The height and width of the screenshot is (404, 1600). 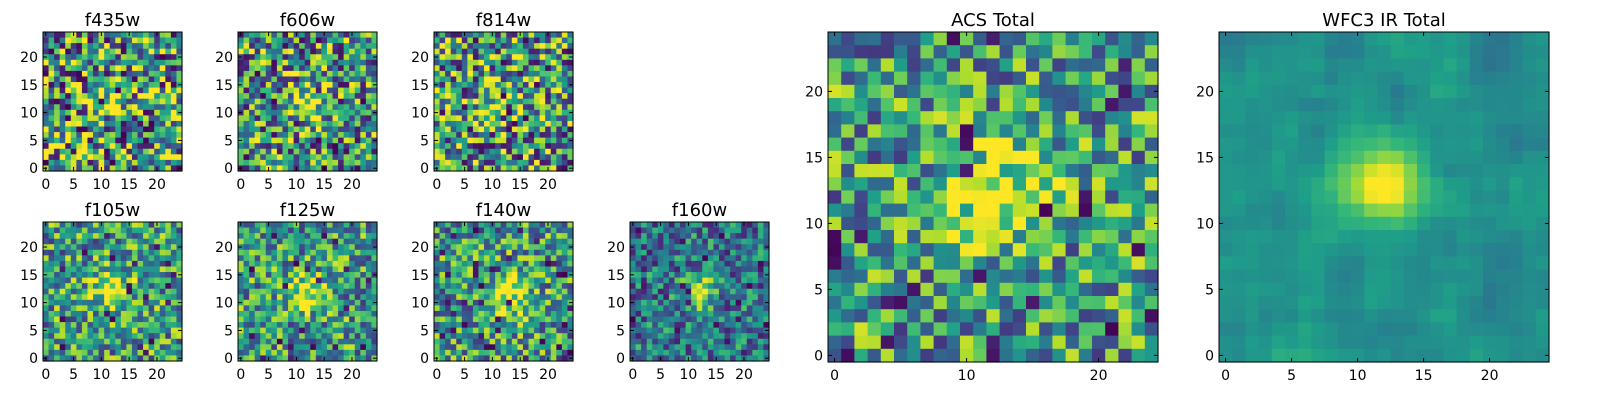 I want to click on y-tick-label: 0, so click(x=228, y=359).